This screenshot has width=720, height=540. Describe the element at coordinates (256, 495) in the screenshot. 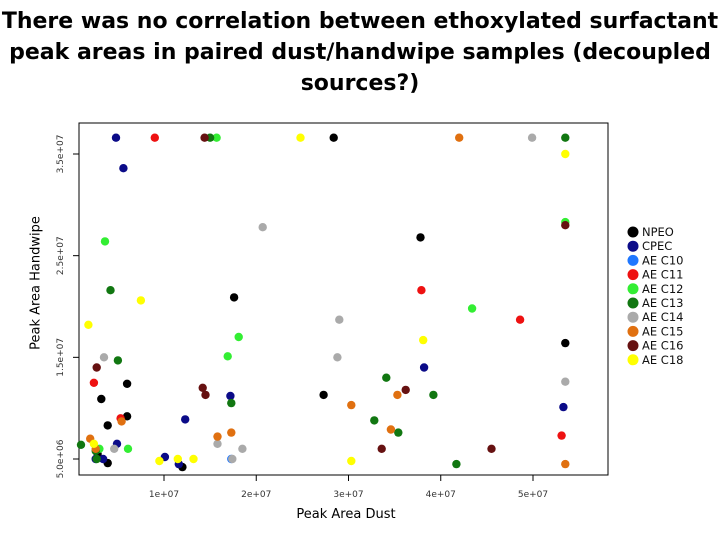

I see `x-tick-label: 2e+07` at that location.